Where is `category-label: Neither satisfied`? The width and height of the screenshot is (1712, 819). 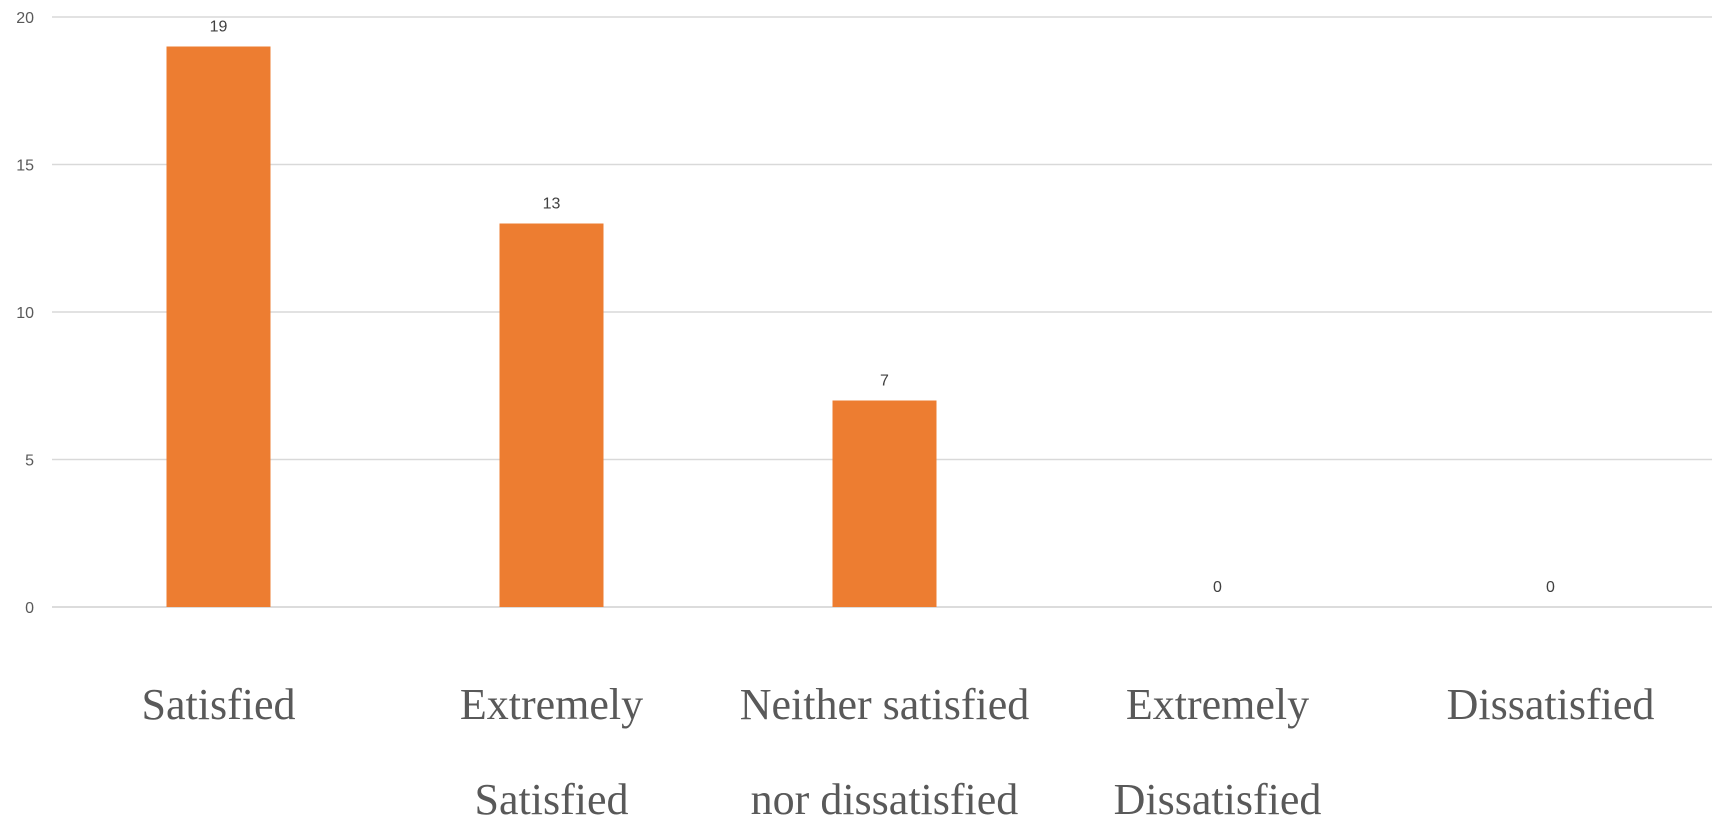
category-label: Neither satisfied is located at coordinates (885, 704).